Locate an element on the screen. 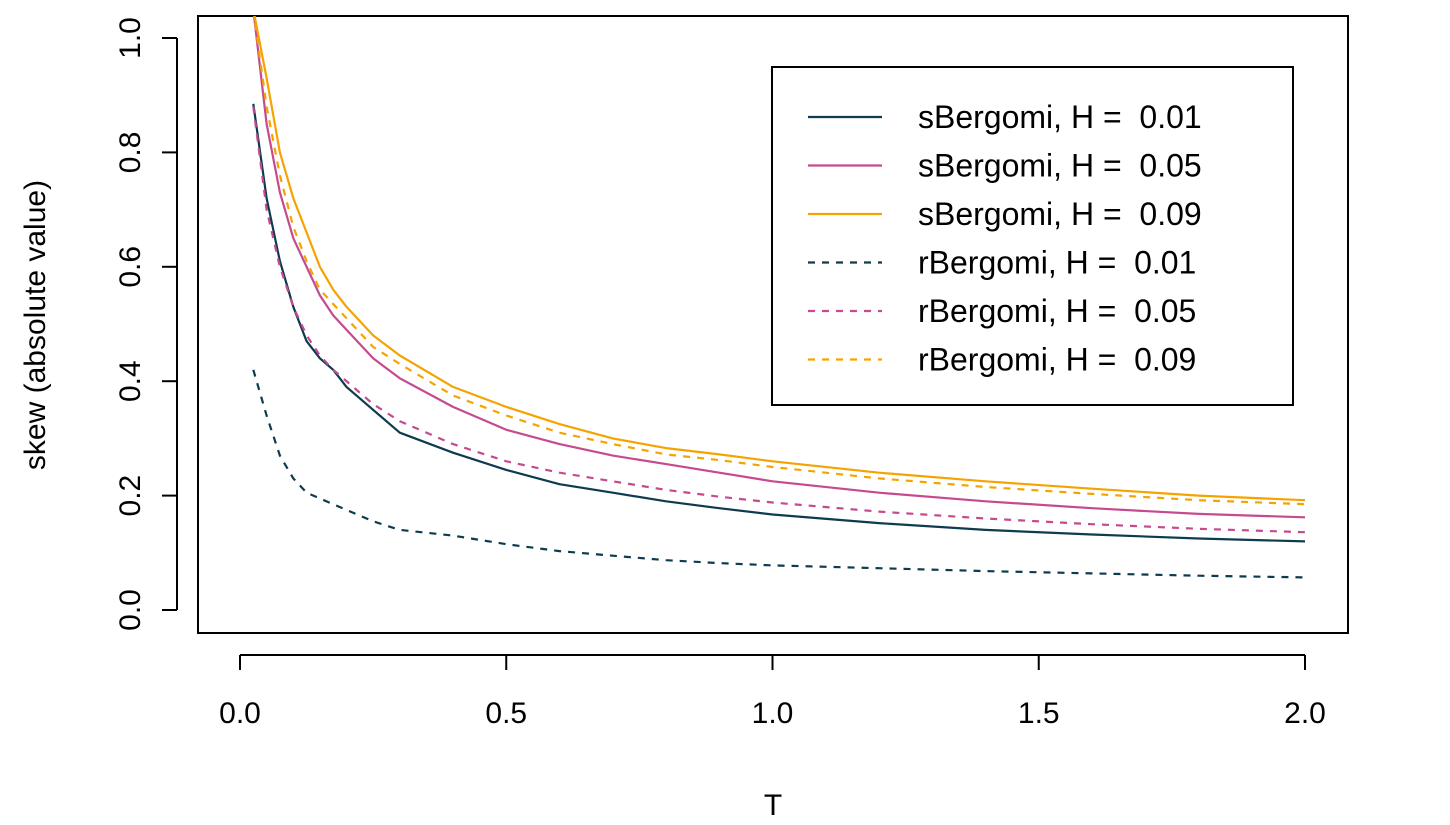 This screenshot has height=825, width=1450. legend-box is located at coordinates (1032, 236).